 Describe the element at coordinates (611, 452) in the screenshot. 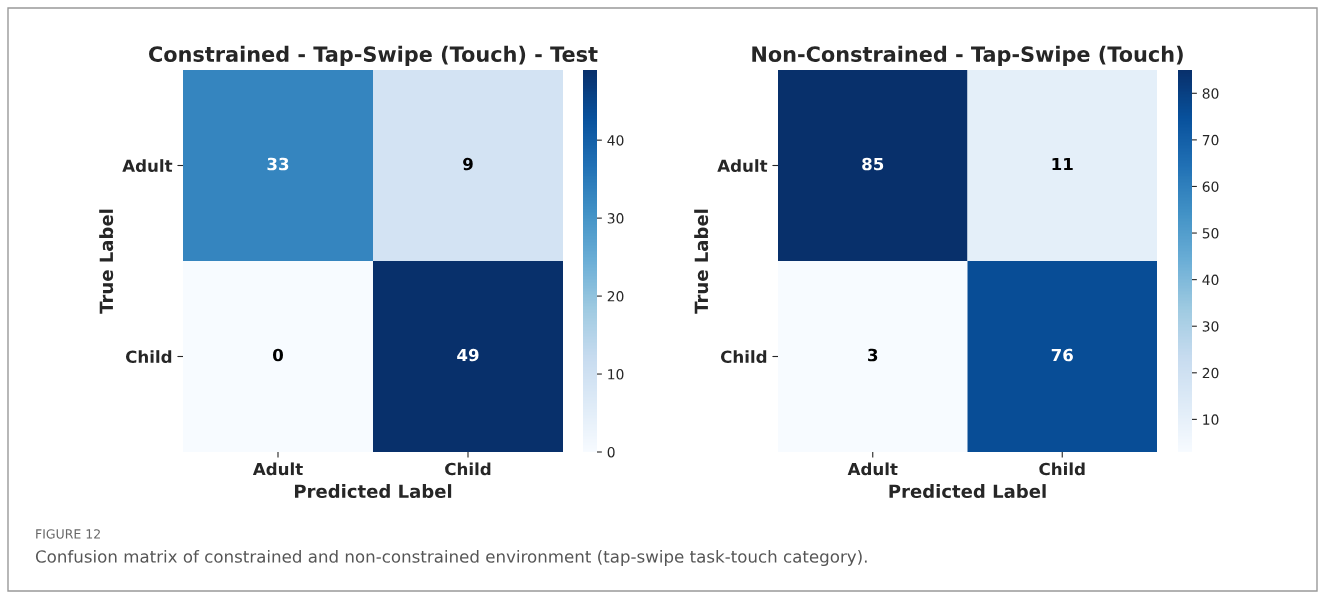

I see `color-bar-label: 0` at that location.